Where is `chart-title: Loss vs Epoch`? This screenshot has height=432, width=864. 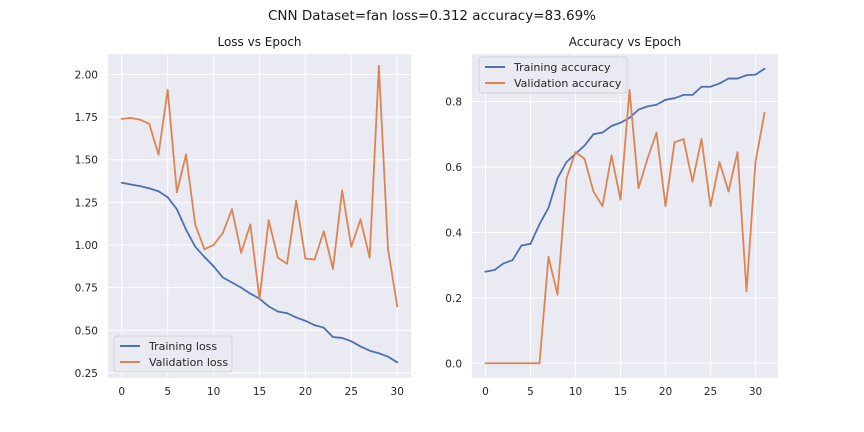 chart-title: Loss vs Epoch is located at coordinates (259, 42).